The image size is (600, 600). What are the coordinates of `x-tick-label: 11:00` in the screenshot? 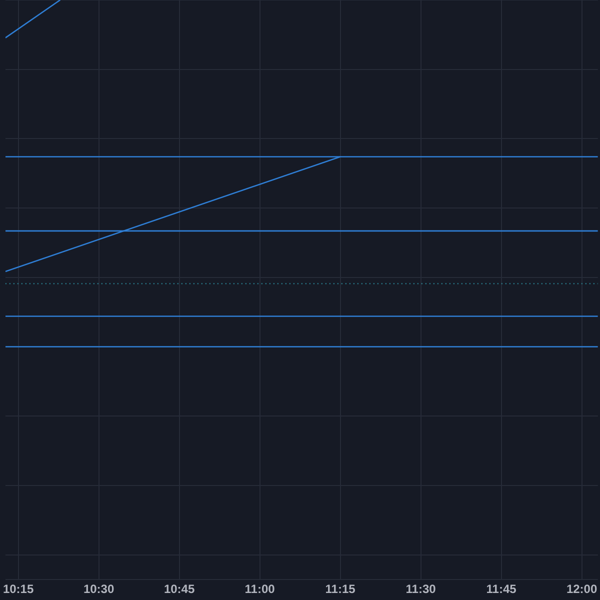 It's located at (260, 589).